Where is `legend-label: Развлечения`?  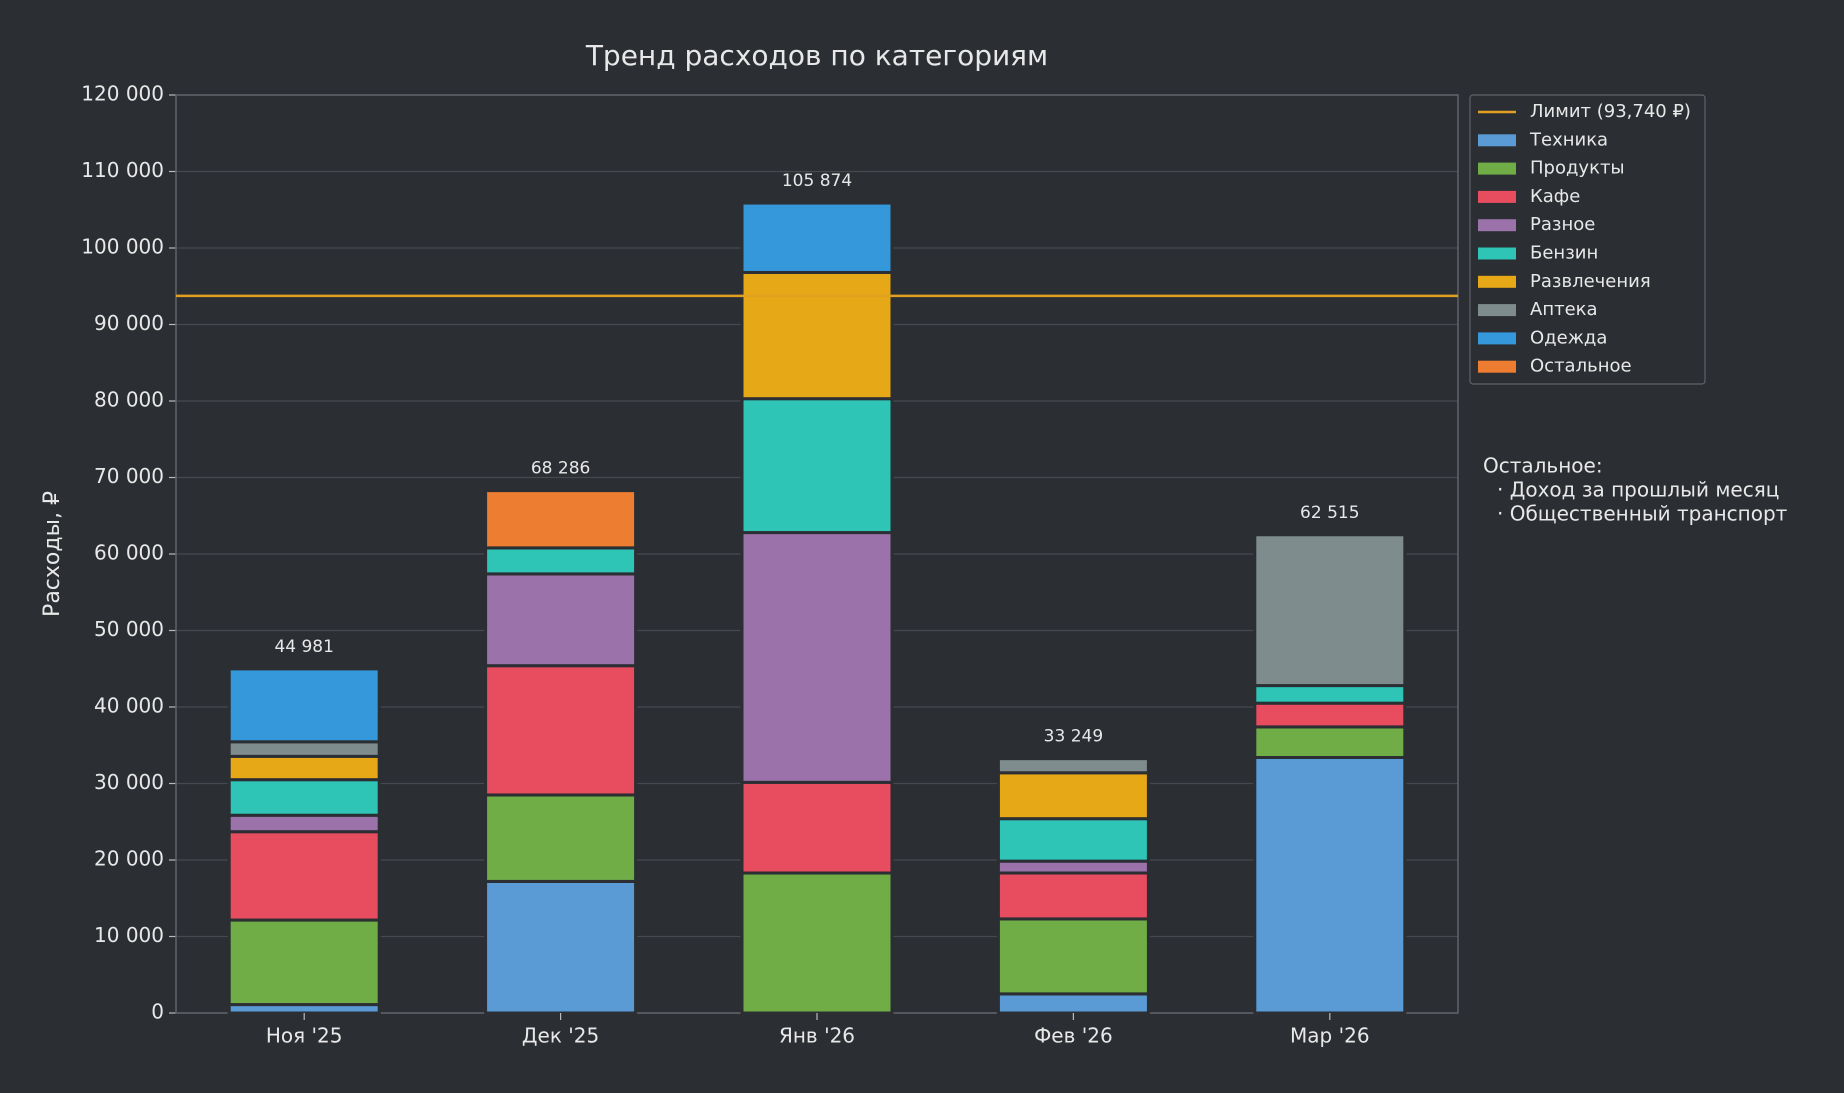 legend-label: Развлечения is located at coordinates (1590, 281).